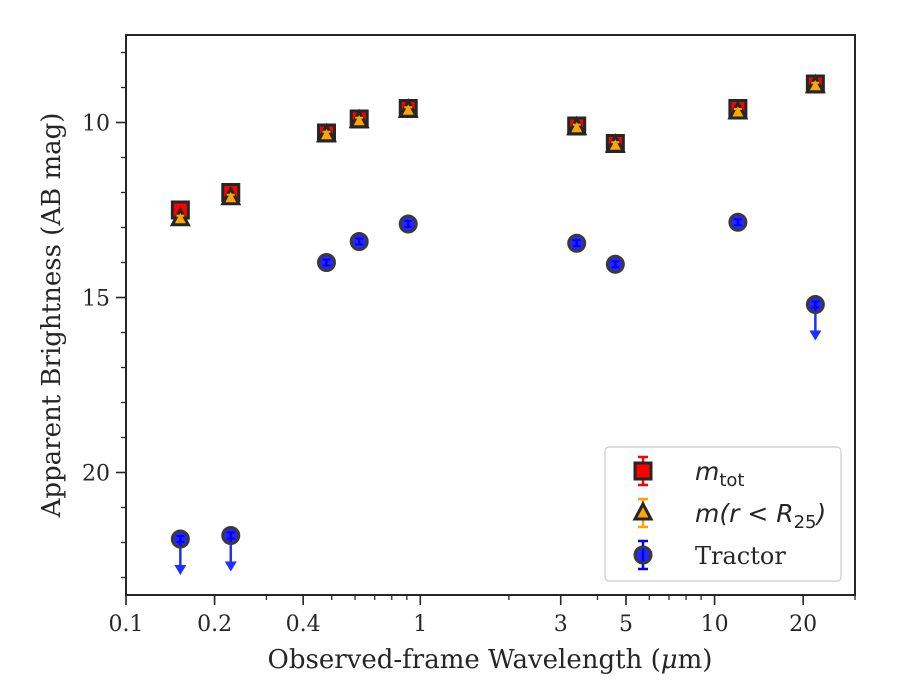 The height and width of the screenshot is (700, 900). I want to click on legend-box, so click(723, 514).